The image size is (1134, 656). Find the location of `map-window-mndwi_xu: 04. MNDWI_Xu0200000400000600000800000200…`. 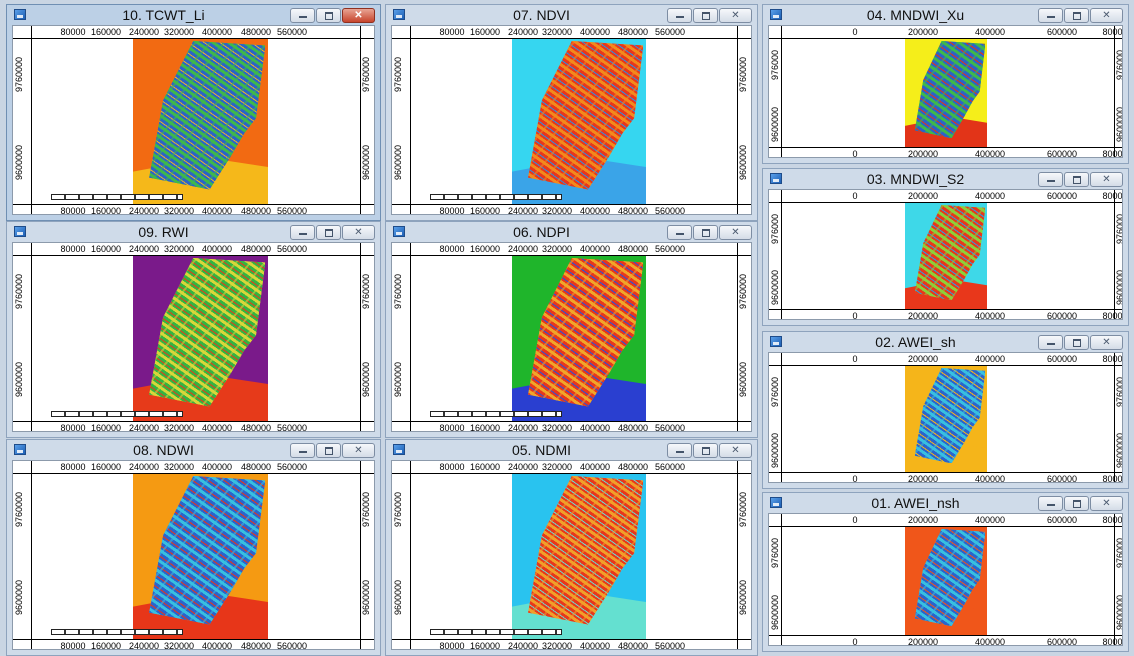

map-window-mndwi_xu: 04. MNDWI_Xu0200000400000600000800000200… is located at coordinates (945, 84).